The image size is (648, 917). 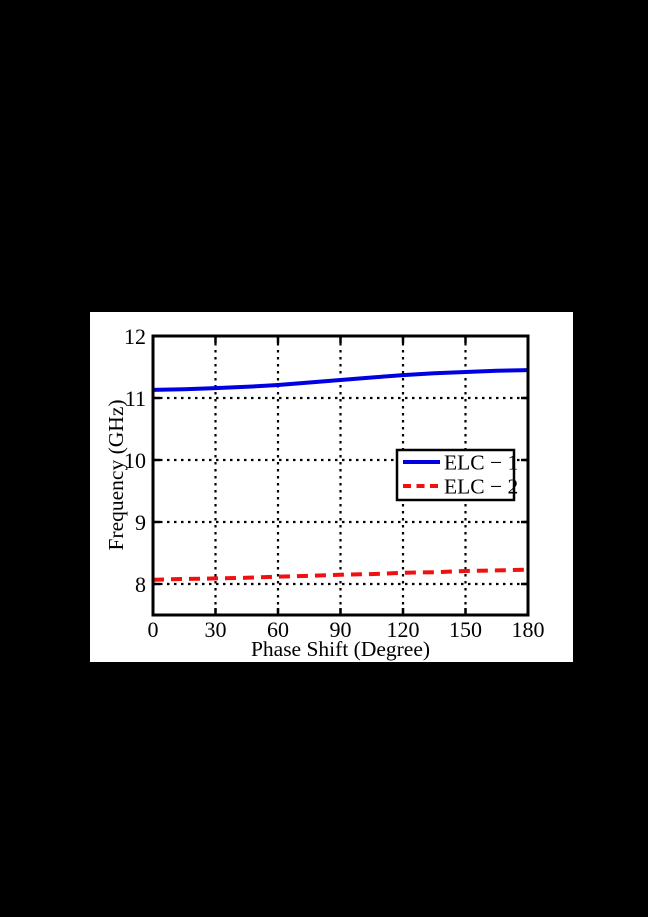 I want to click on legend: ELC − 1 ELC − 2, so click(x=456, y=475).